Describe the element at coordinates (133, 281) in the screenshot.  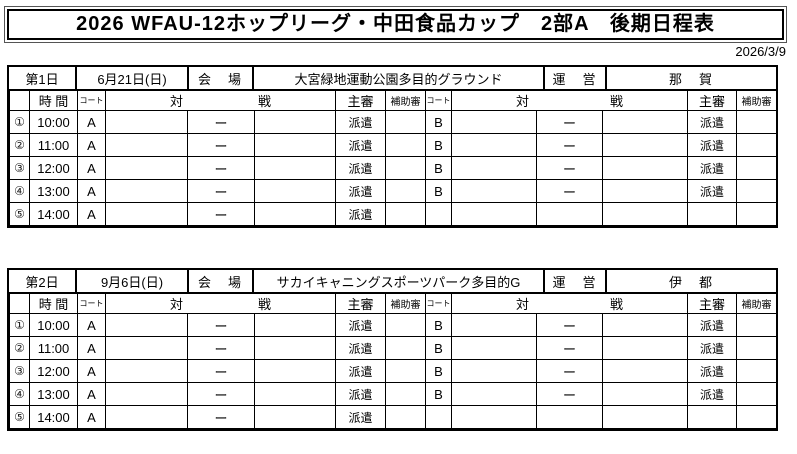
I see `day-date: 9月6日(日)` at that location.